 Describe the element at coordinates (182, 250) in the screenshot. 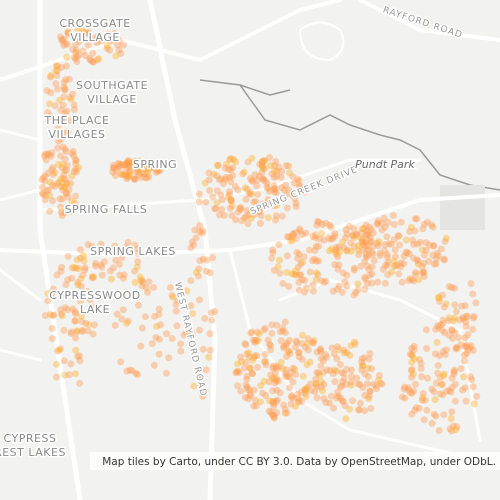

I see `road` at that location.